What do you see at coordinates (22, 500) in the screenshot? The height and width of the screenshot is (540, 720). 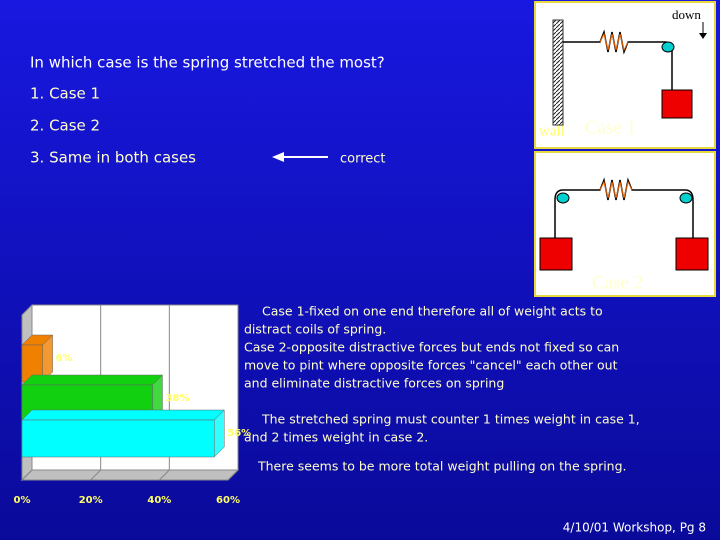 I see `x-tick-label: 0%` at bounding box center [22, 500].